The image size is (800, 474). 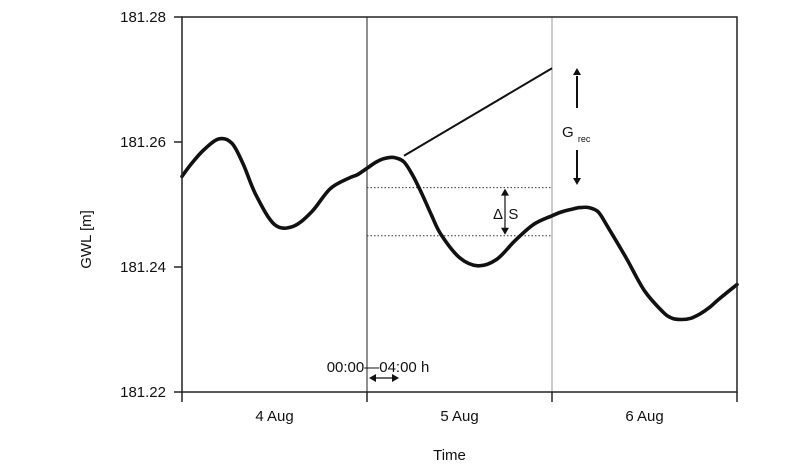 I want to click on grec-annotation: G rec, so click(x=576, y=134).